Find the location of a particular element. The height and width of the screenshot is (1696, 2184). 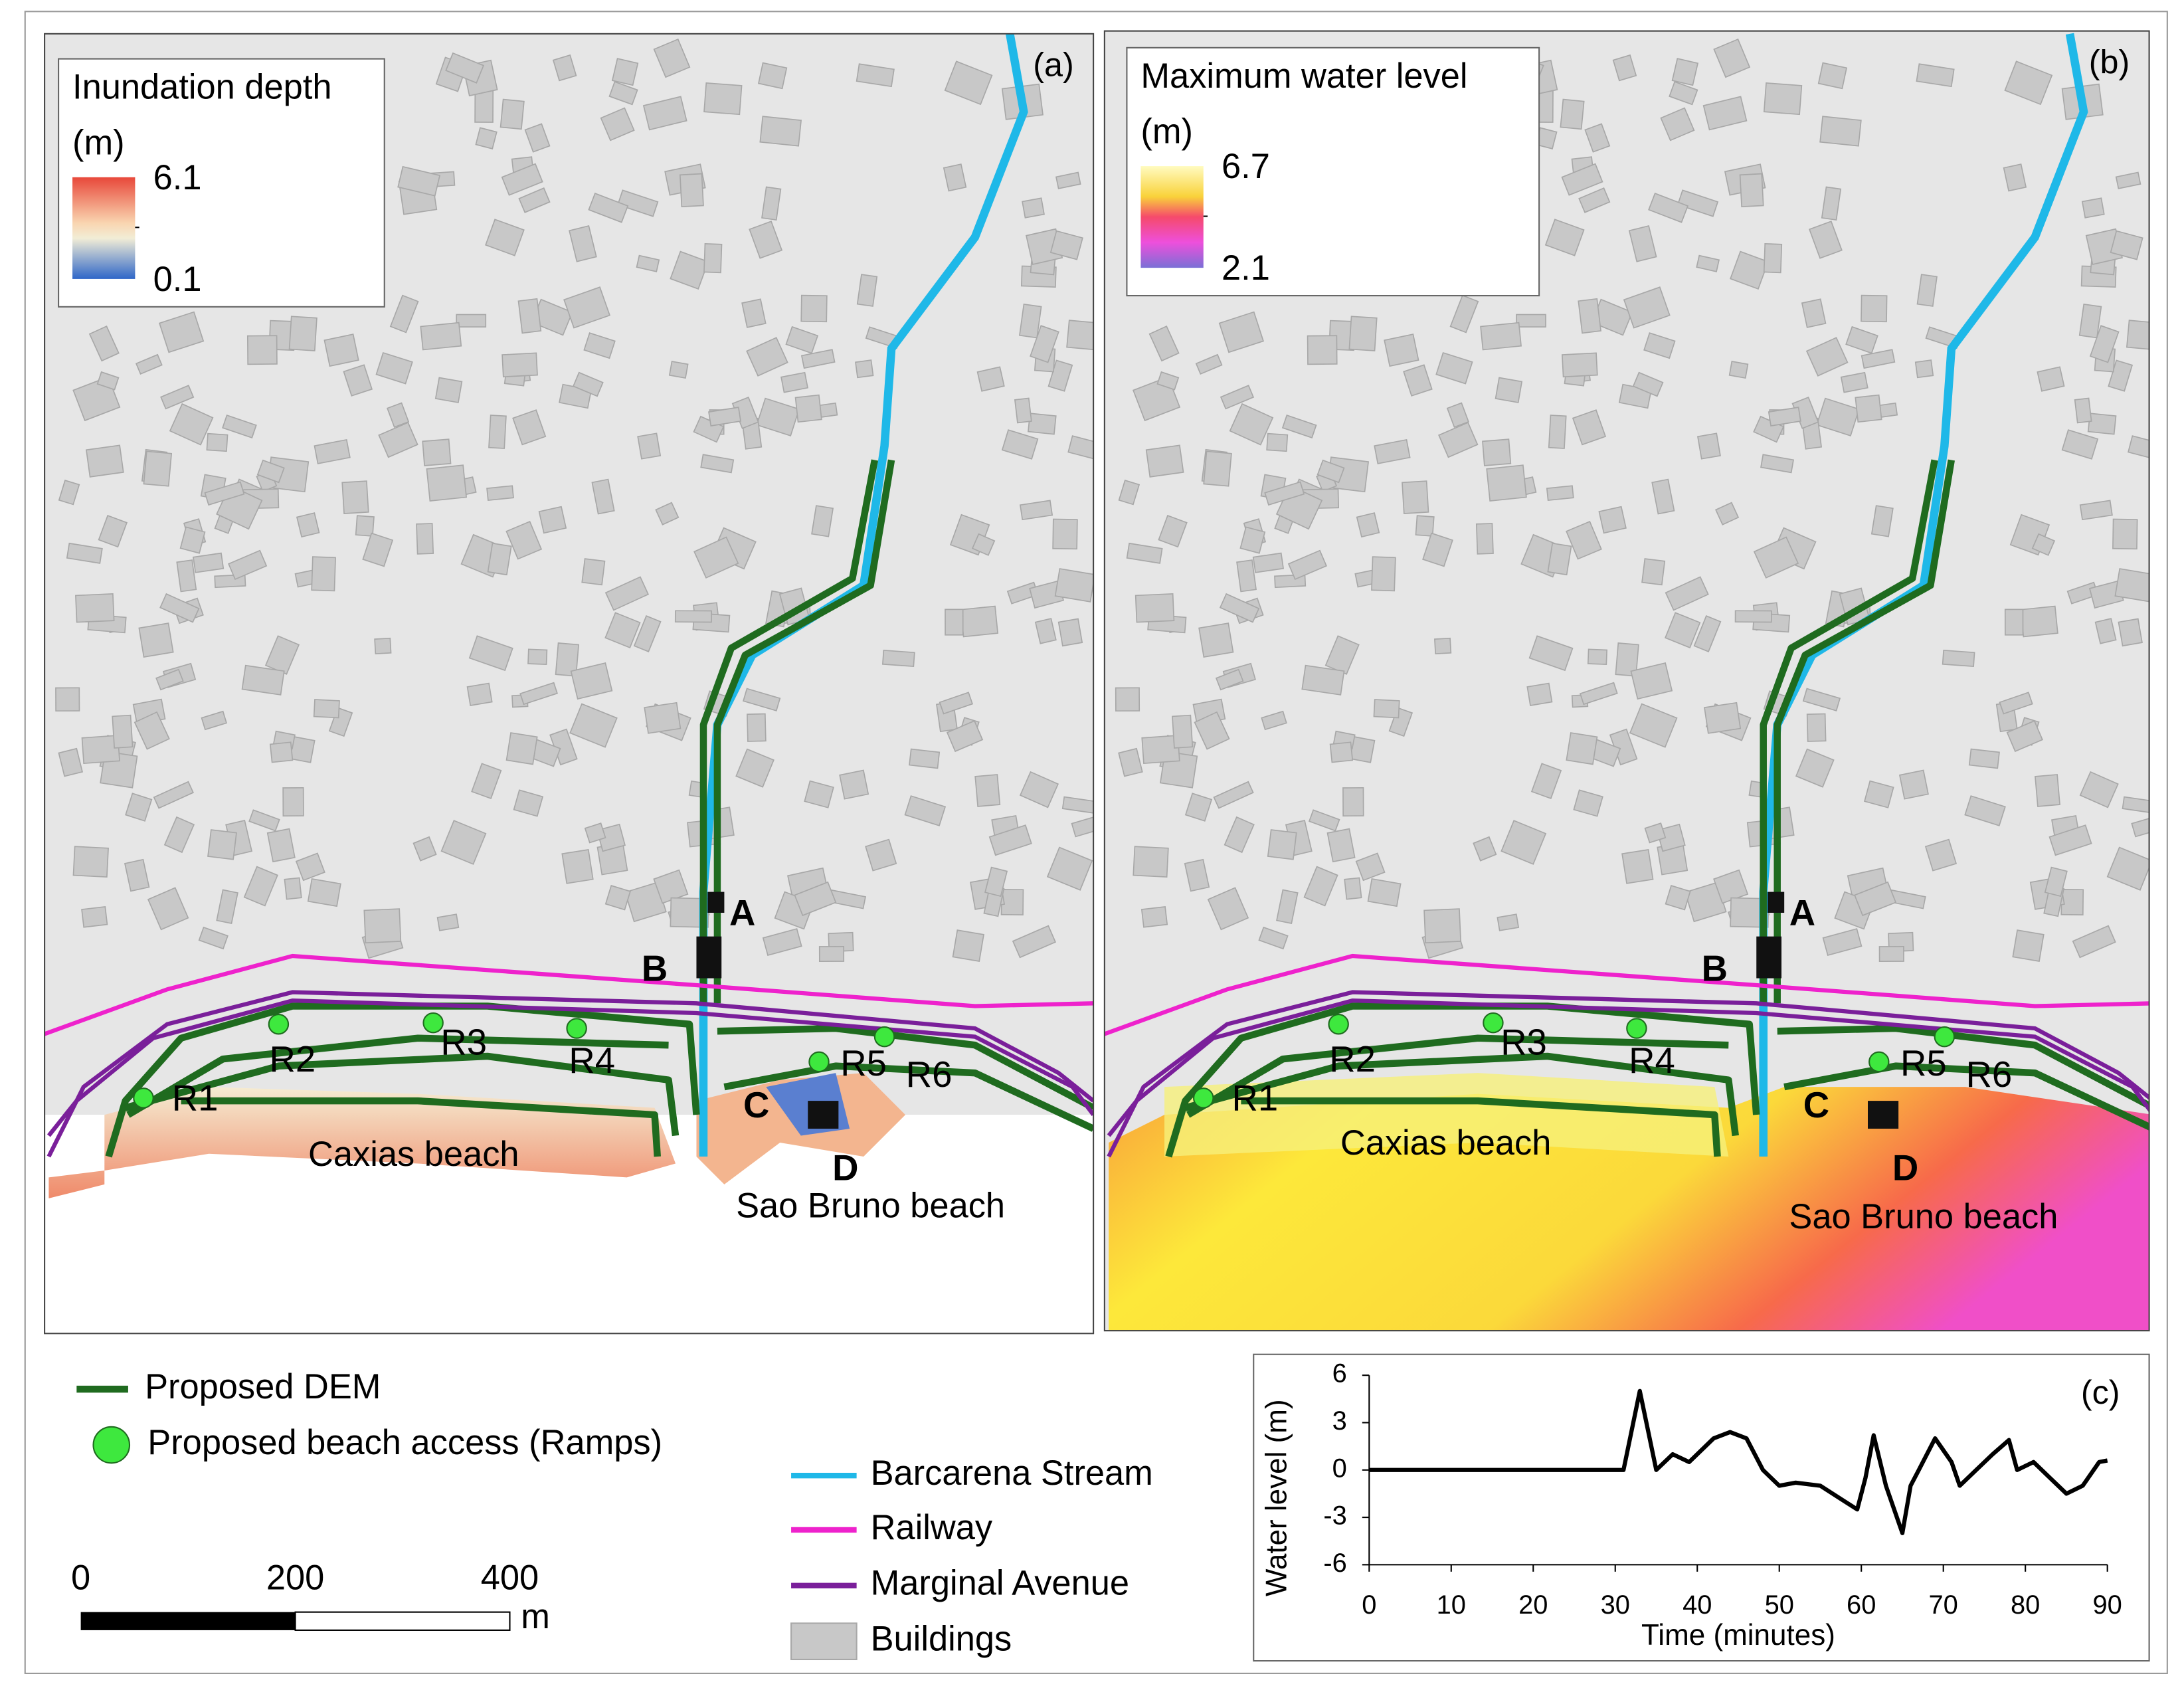

site-label: A is located at coordinates (1802, 913).